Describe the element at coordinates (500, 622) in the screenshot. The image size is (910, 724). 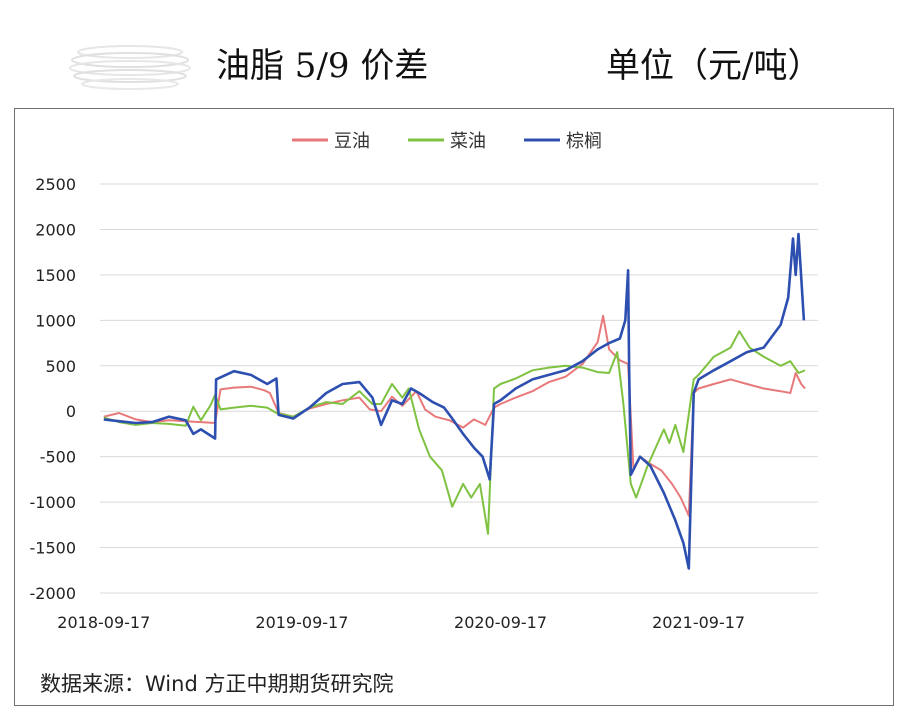
I see `x-tick-label: 2020-09-17` at that location.